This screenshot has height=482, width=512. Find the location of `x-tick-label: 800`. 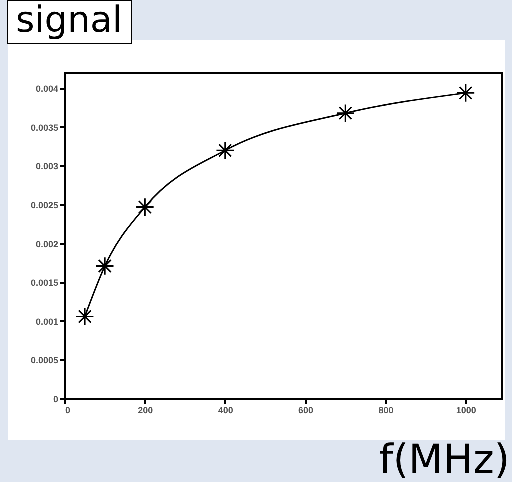

x-tick-label: 800 is located at coordinates (386, 411).